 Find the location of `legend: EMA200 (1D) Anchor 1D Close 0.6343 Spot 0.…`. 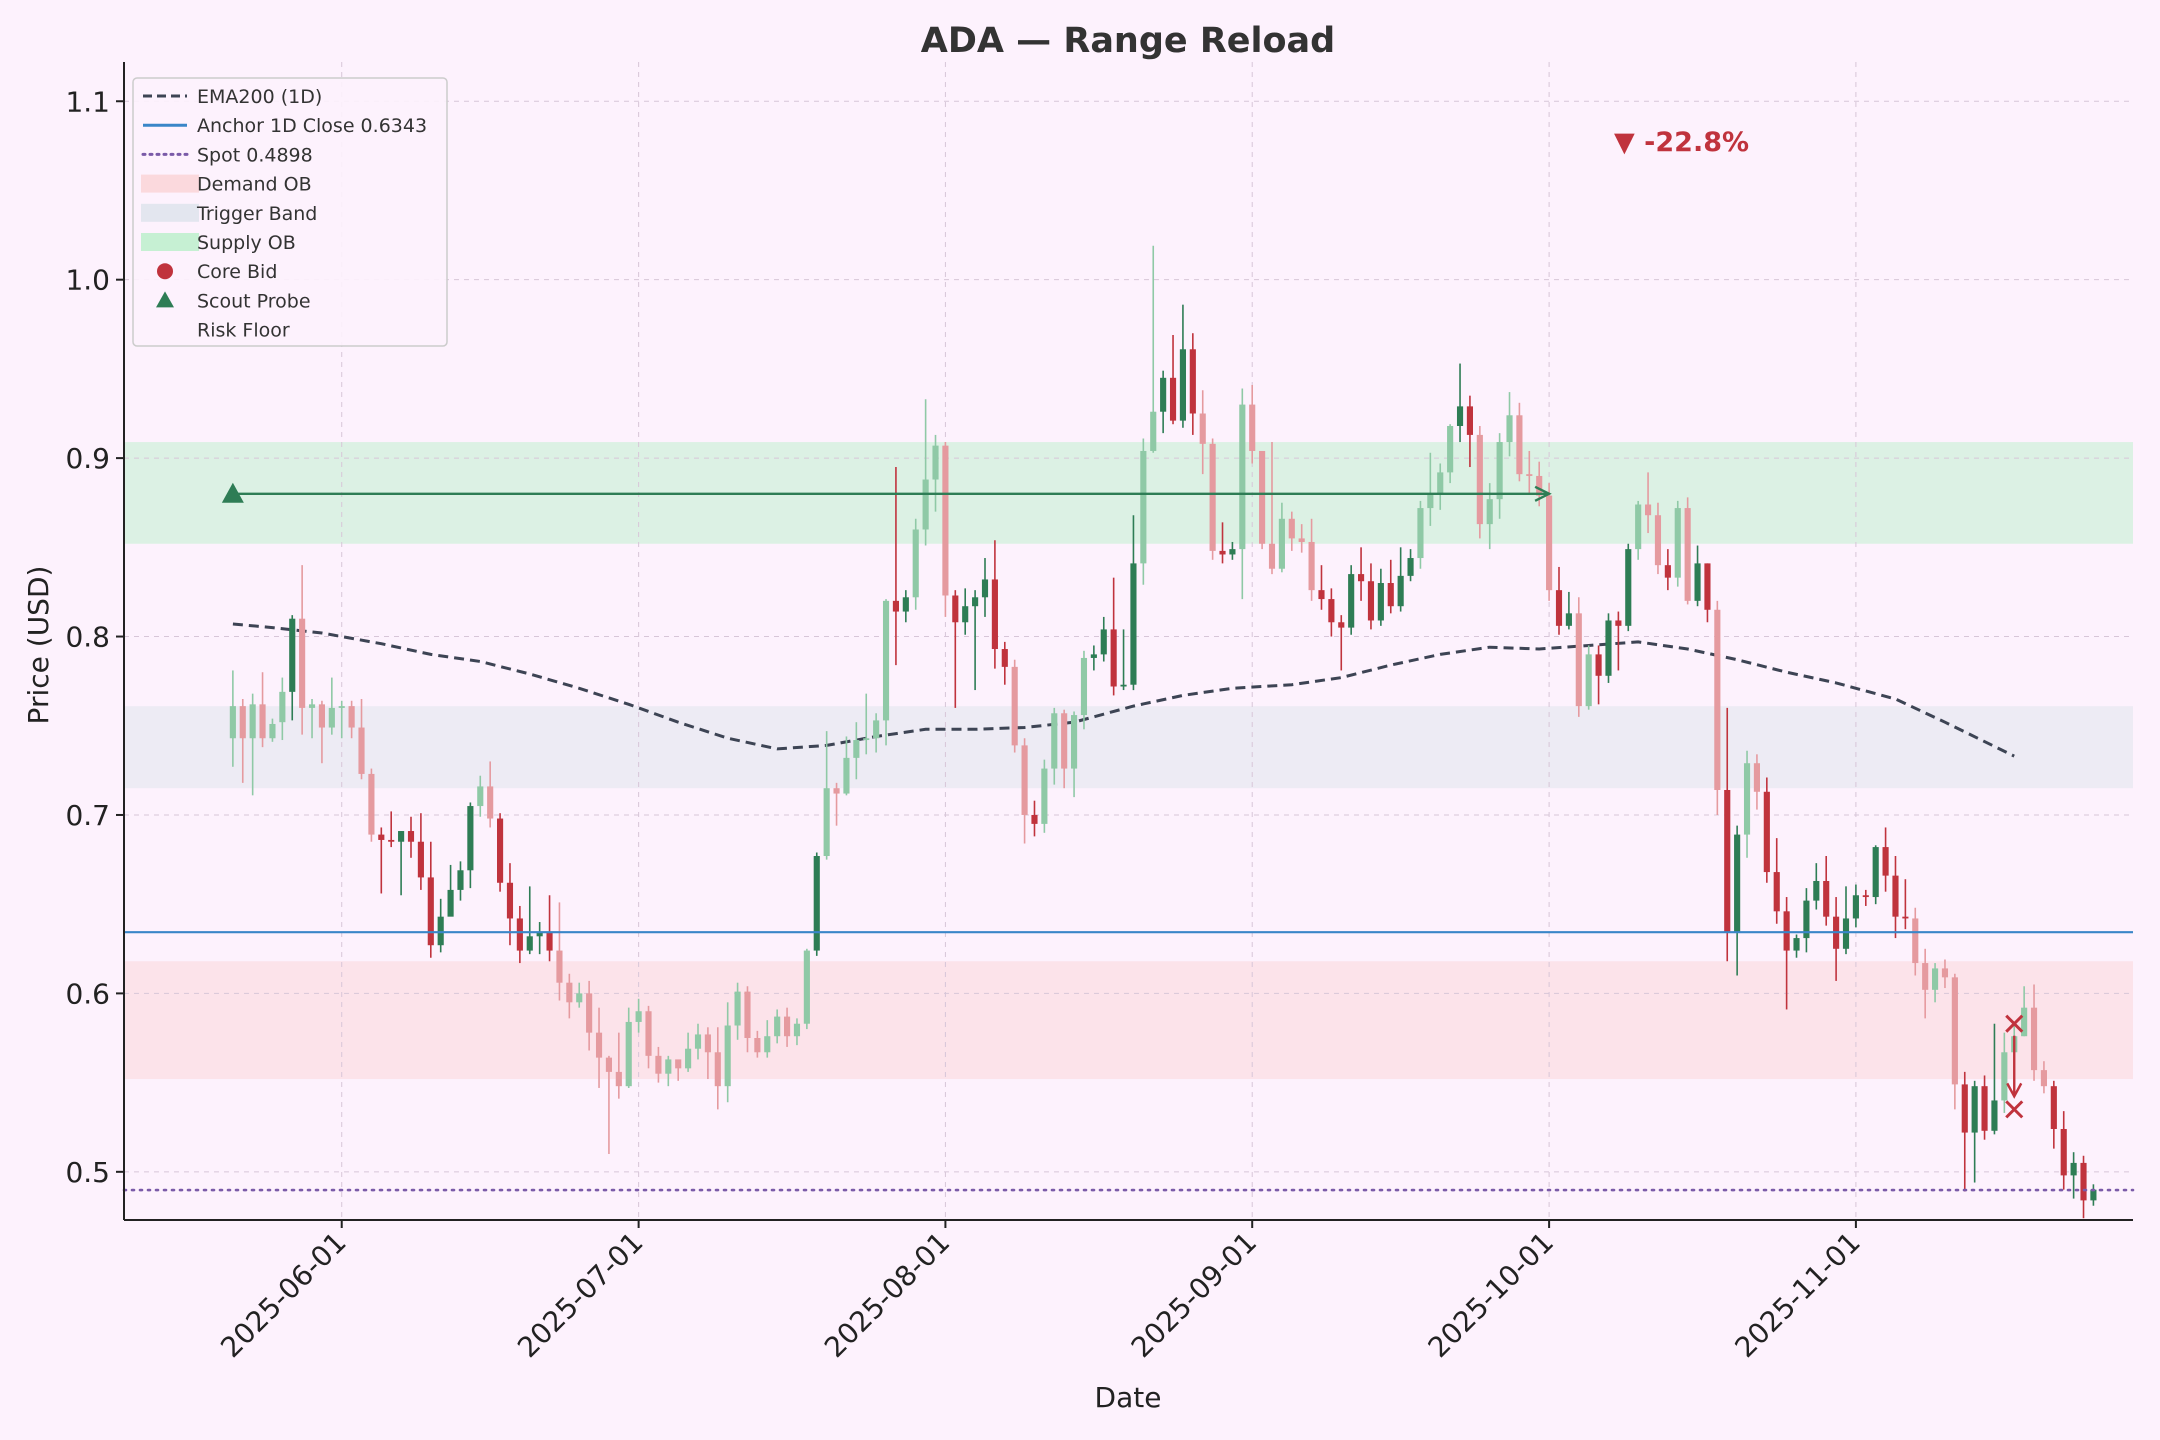

legend: EMA200 (1D) Anchor 1D Close 0.6343 Spot 0.… is located at coordinates (290, 212).